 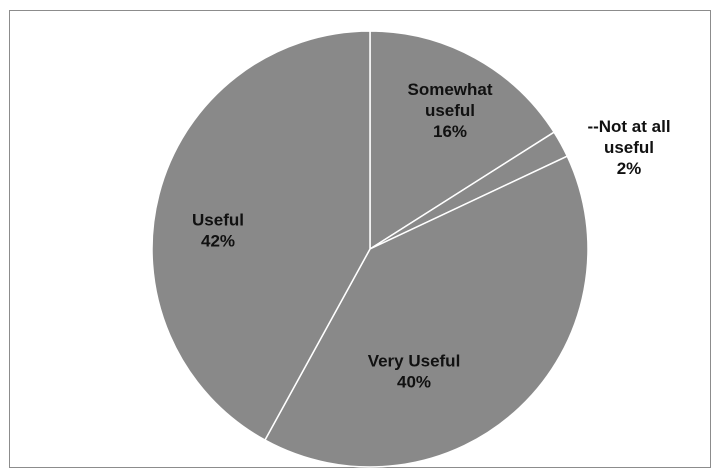 I want to click on slice-value-label: 2%, so click(x=629, y=168).